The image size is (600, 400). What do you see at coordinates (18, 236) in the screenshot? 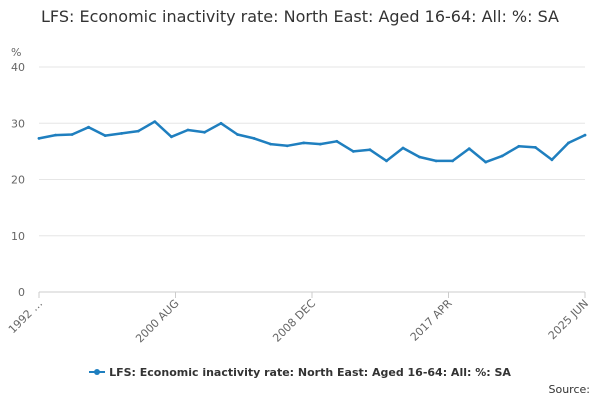
I see `y-tick-label: 10` at bounding box center [18, 236].